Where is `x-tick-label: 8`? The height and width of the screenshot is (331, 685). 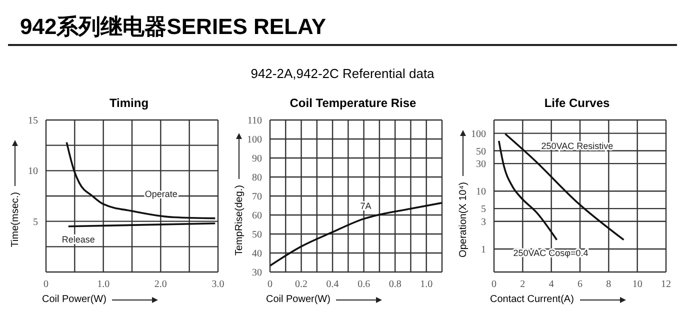
x-tick-label: 8 is located at coordinates (609, 284).